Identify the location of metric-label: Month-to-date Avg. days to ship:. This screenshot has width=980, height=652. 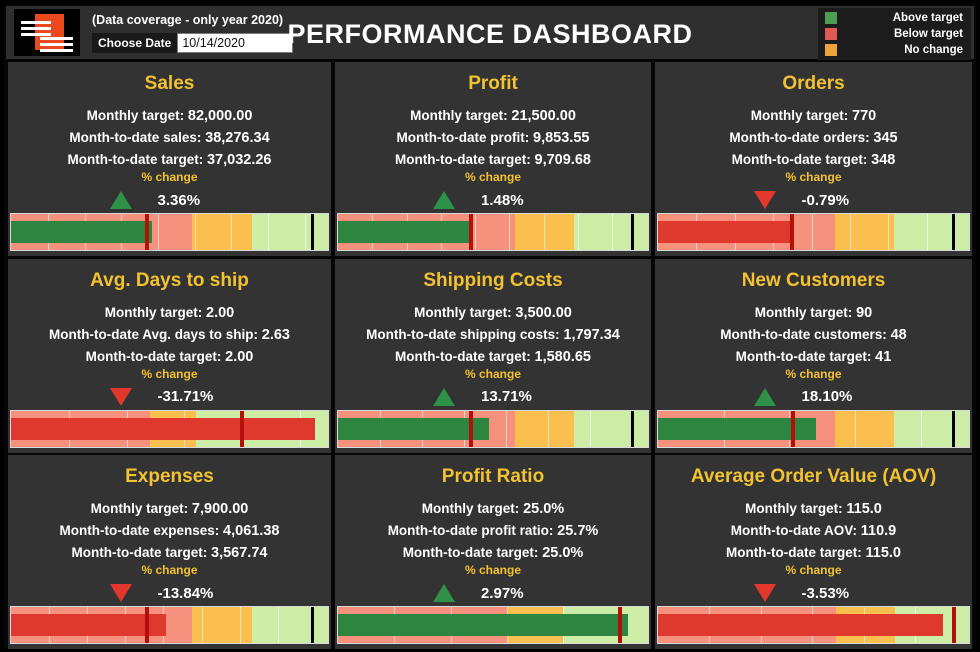
(153, 334).